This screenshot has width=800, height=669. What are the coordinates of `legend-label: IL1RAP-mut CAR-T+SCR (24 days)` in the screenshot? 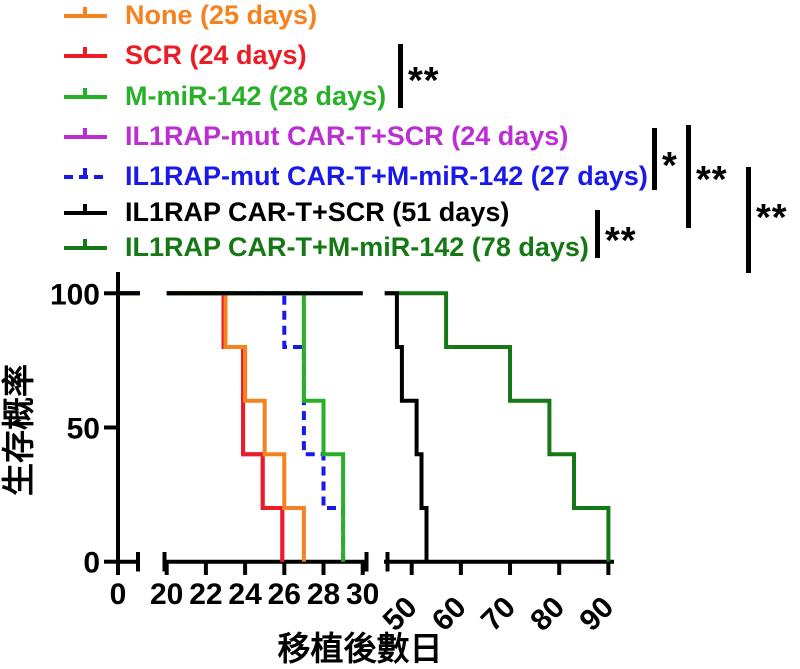 It's located at (347, 136).